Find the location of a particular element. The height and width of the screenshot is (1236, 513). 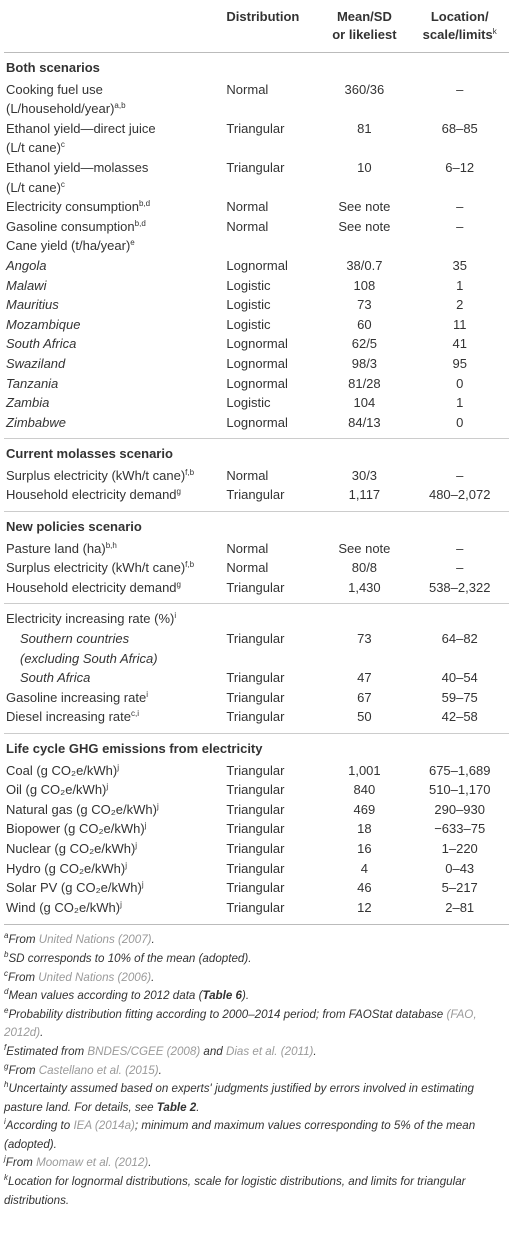

footnote-mark: h is located at coordinates (6, 1085).